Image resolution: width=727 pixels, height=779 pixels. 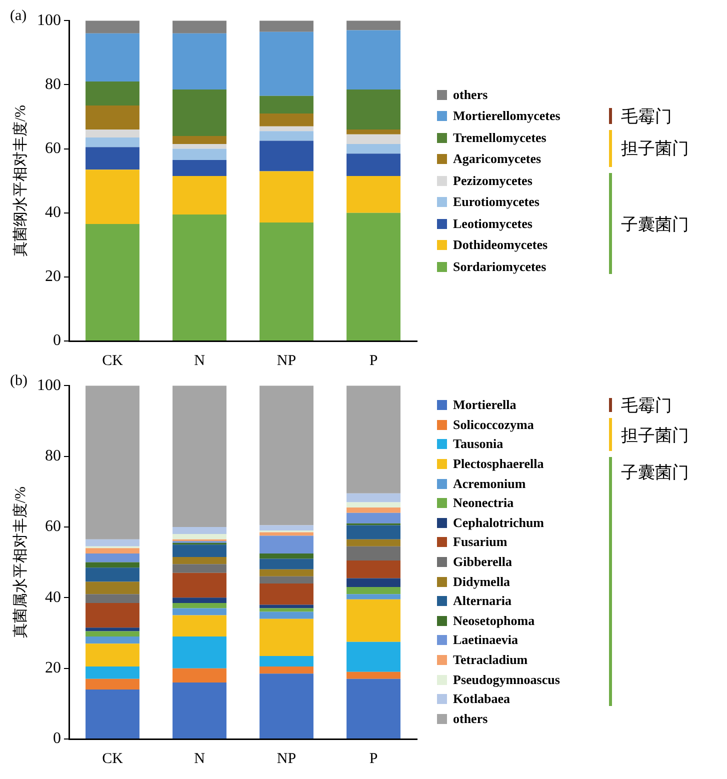 I want to click on y-tick-label: 40, so click(x=53, y=597).